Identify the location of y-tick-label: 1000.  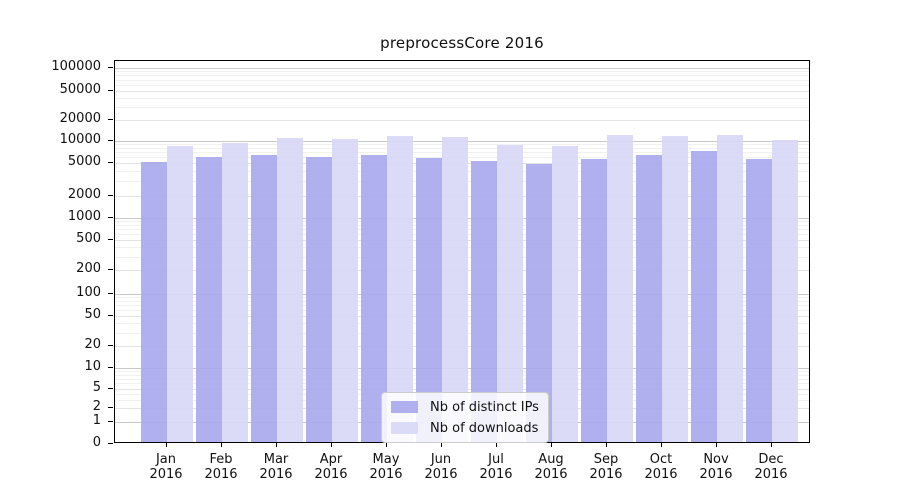
(84, 216).